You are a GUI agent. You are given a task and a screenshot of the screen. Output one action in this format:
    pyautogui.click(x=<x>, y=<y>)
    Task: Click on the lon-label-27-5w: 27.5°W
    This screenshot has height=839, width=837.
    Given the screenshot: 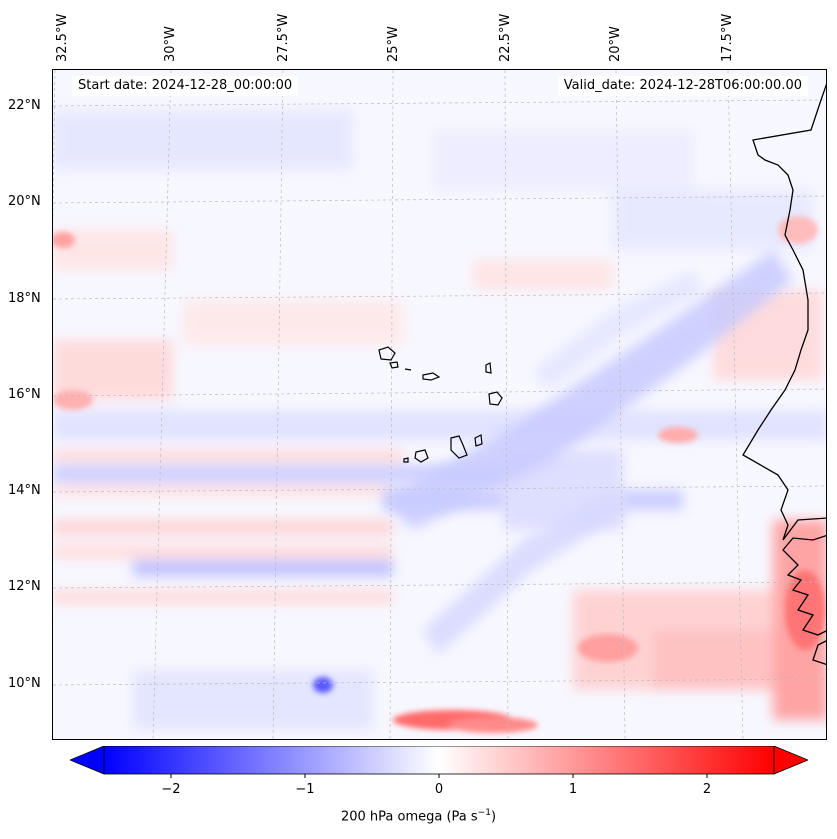 What is the action you would take?
    pyautogui.click(x=283, y=37)
    